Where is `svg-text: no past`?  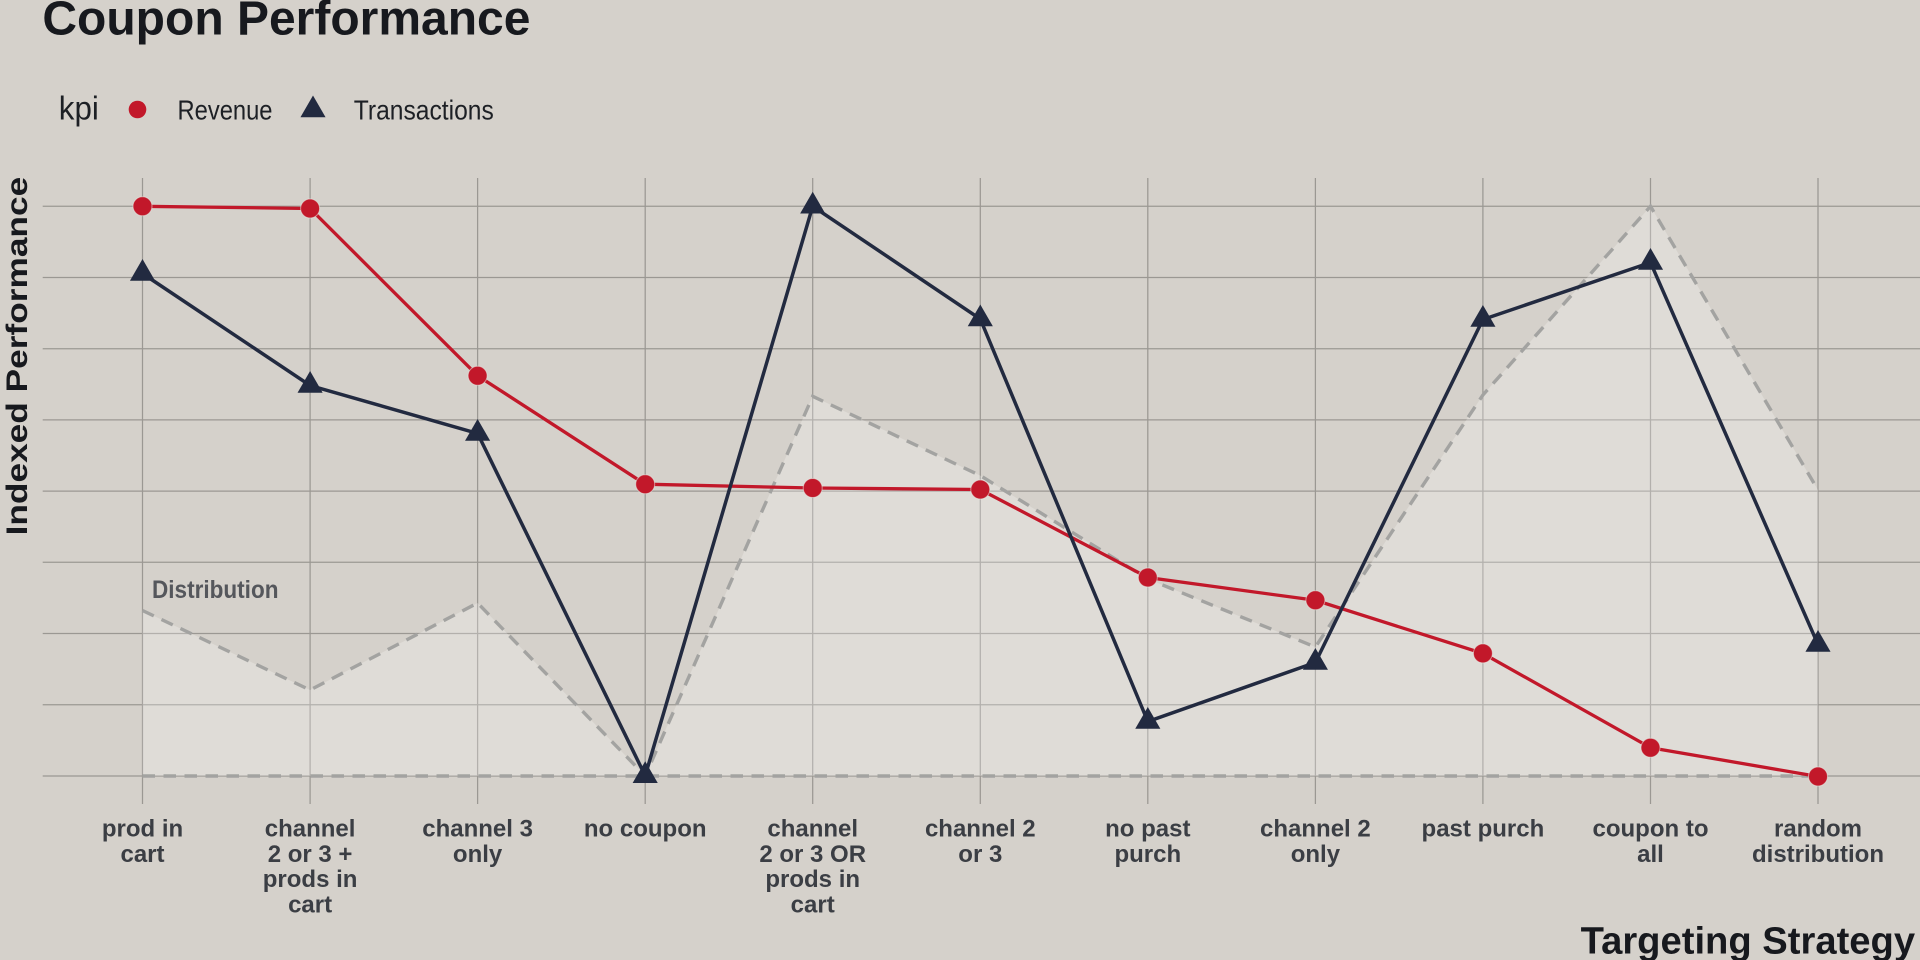
svg-text: no past is located at coordinates (1147, 828).